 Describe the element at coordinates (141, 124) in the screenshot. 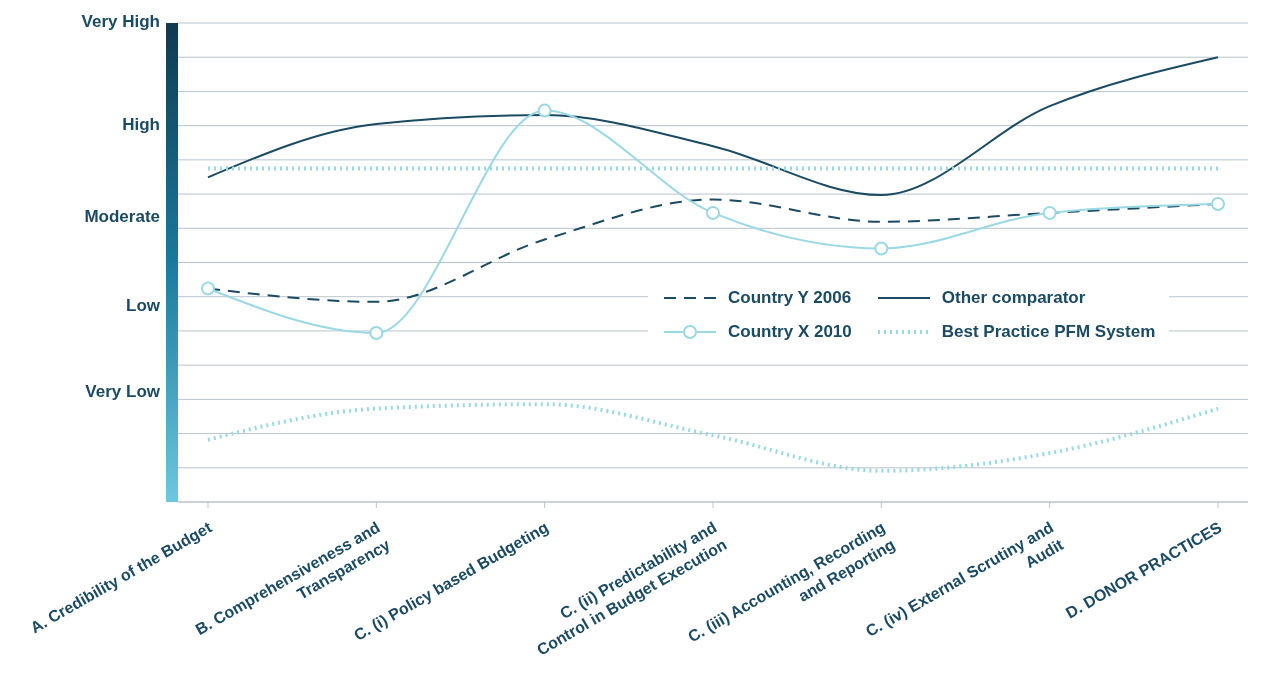

I see `text: High` at that location.